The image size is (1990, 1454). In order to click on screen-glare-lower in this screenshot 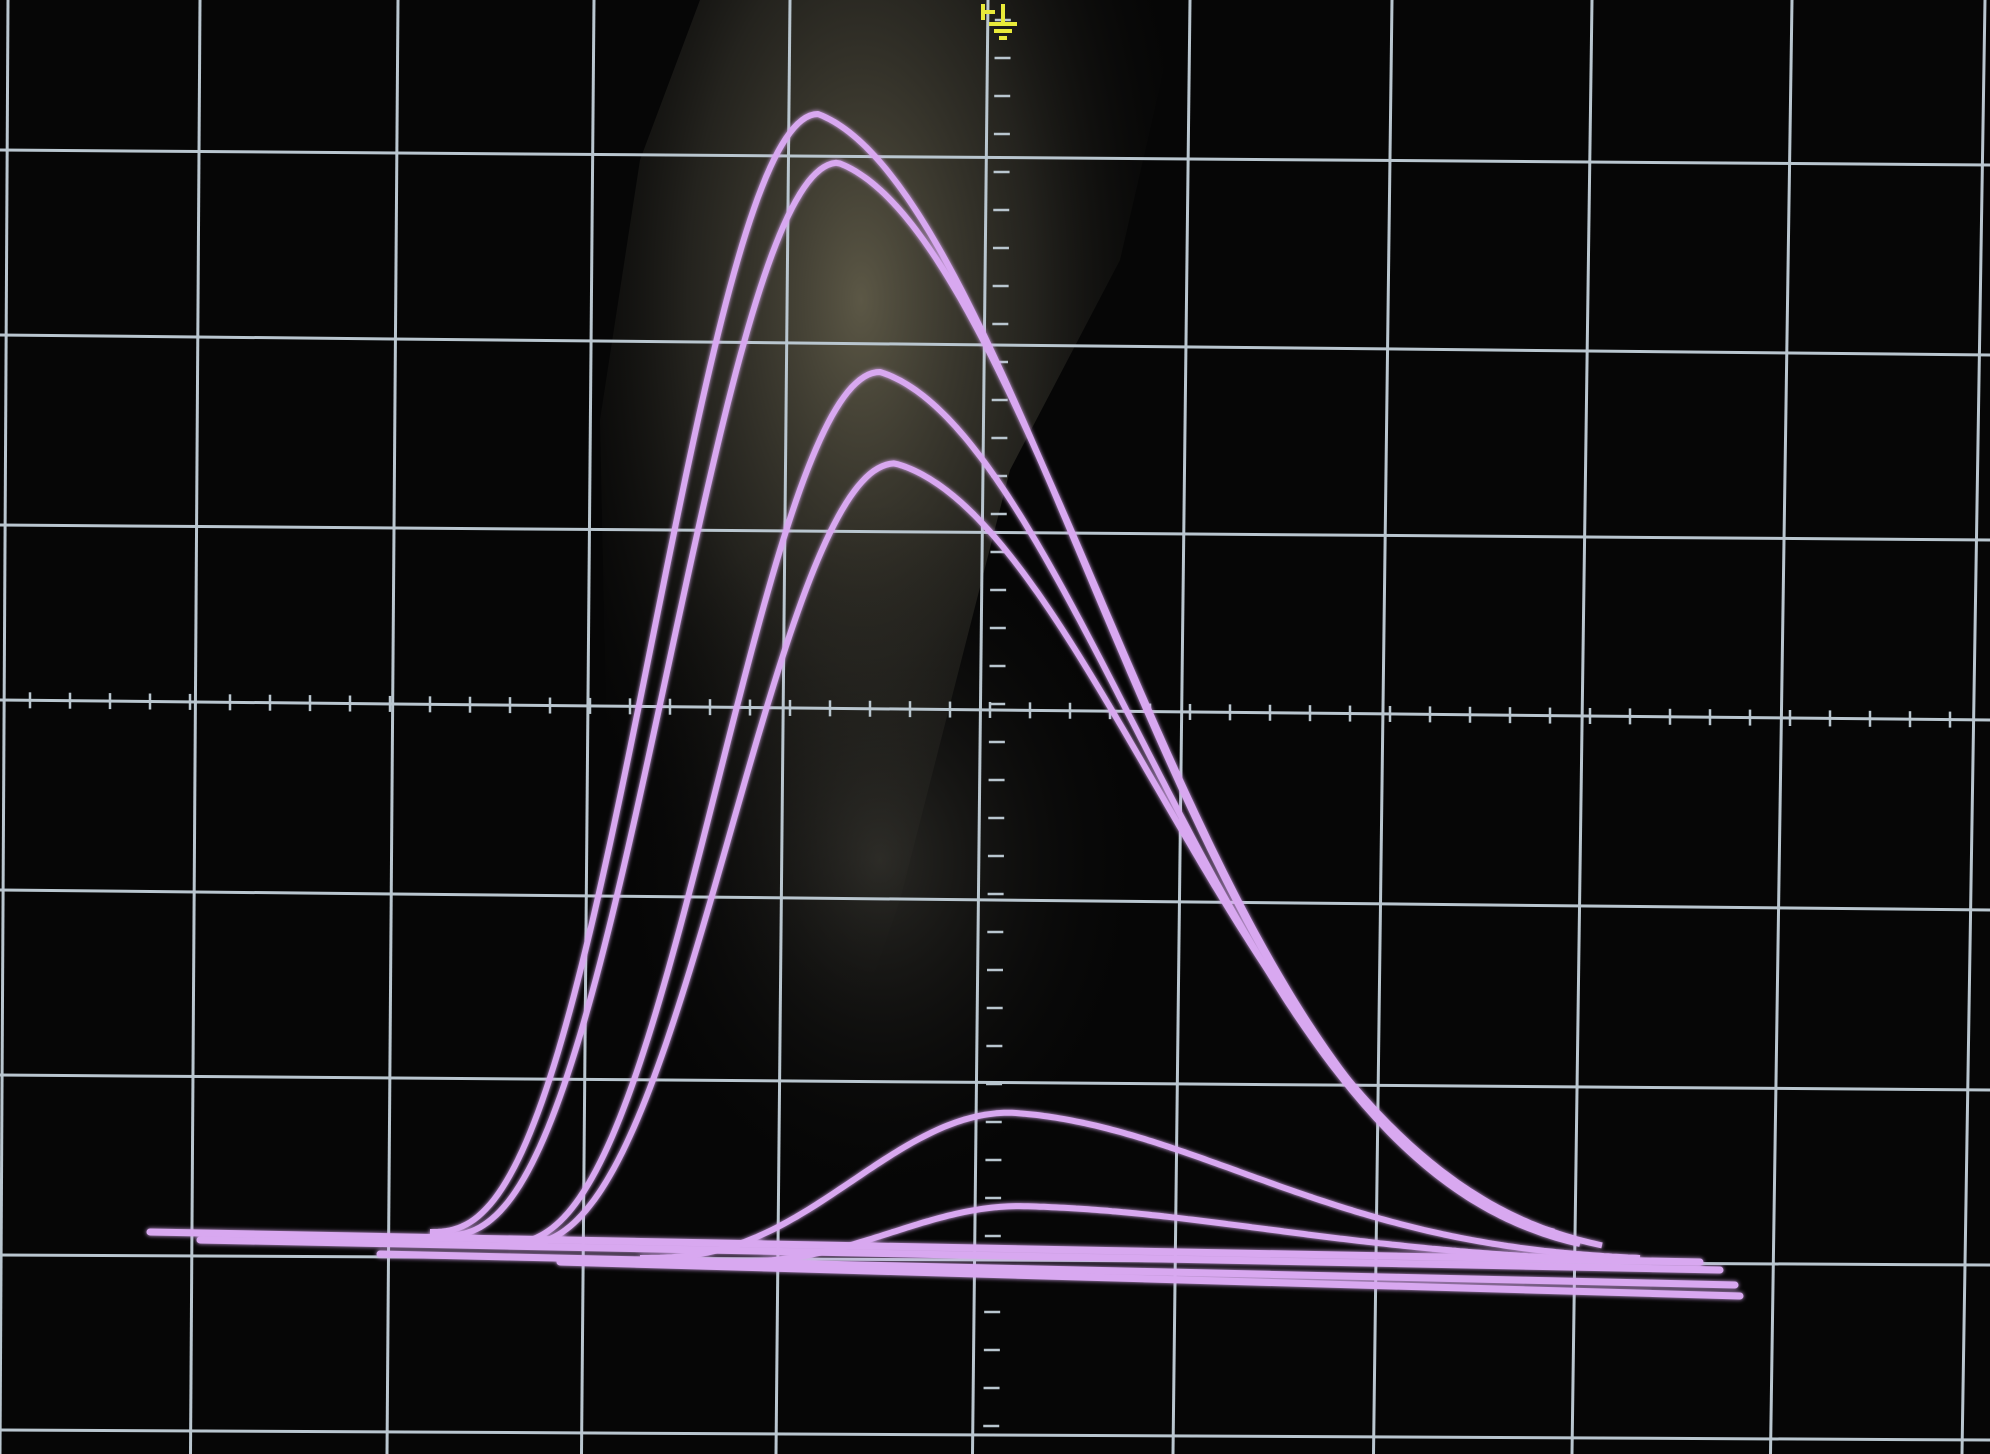, I will do `click(880, 860)`.